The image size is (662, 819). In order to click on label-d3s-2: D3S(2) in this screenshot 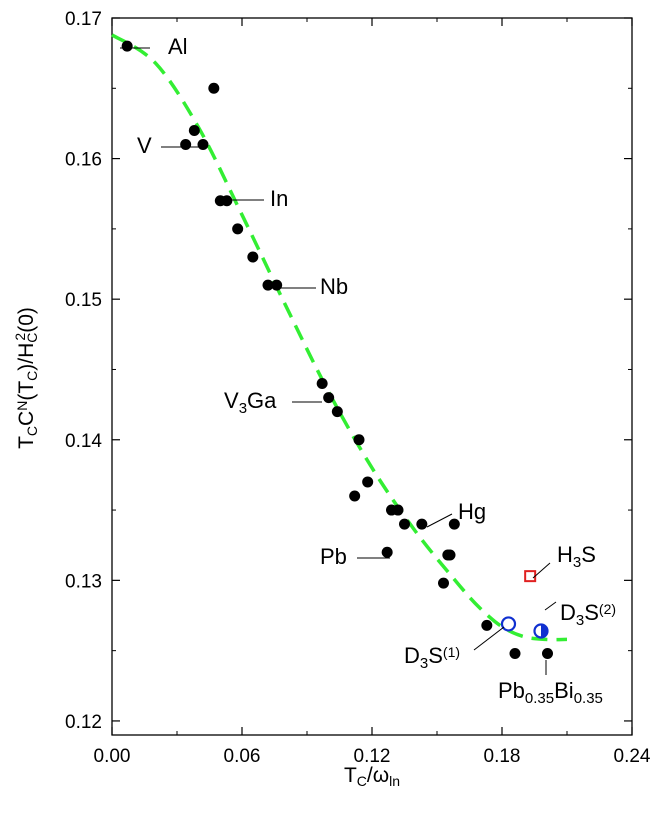, I will do `click(588, 614)`.